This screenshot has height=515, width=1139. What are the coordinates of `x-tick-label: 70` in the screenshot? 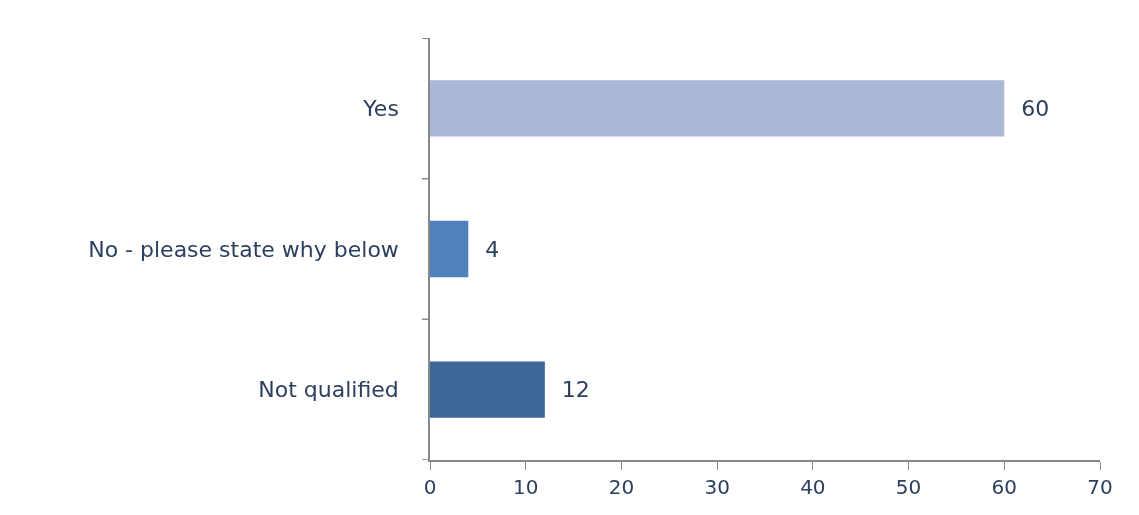 It's located at (1100, 486).